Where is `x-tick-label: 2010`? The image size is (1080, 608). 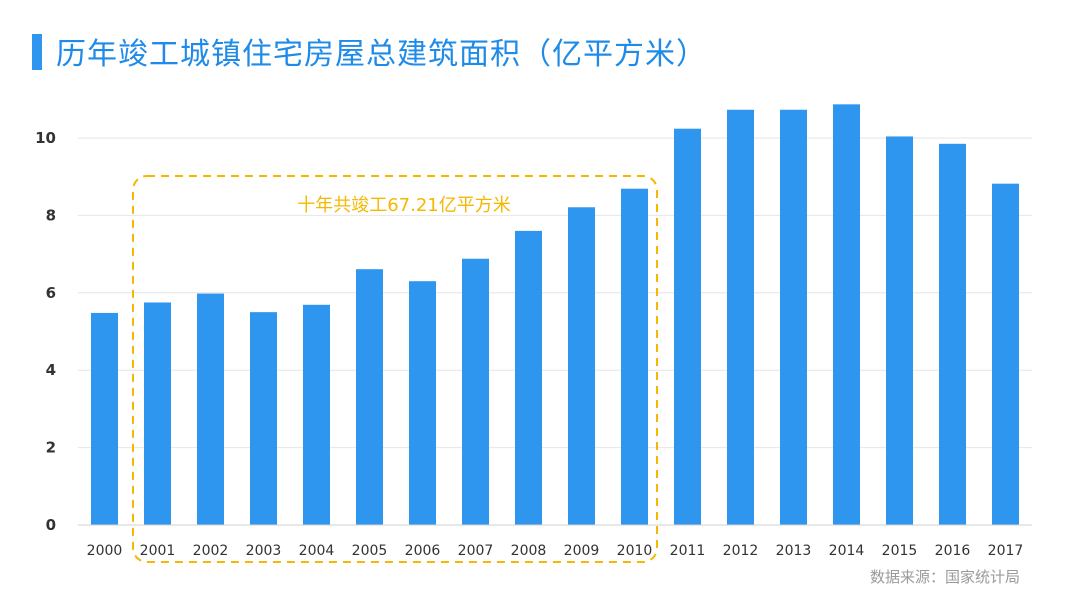 x-tick-label: 2010 is located at coordinates (635, 551).